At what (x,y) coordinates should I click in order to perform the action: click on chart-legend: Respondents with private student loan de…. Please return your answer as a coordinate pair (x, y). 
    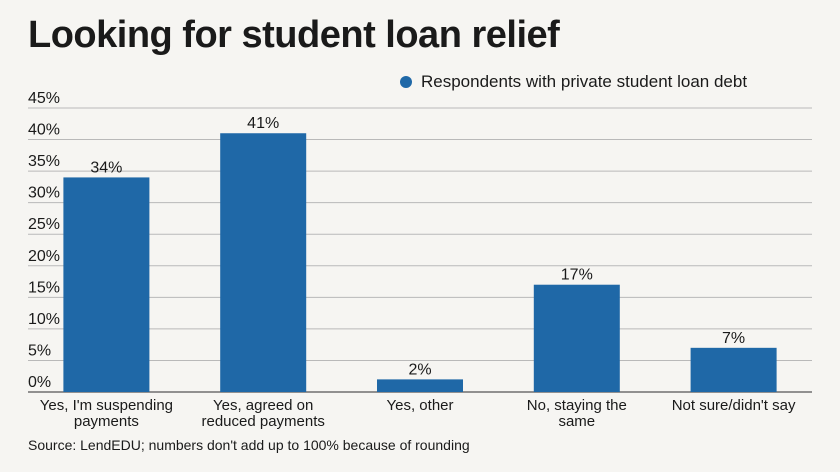
    Looking at the image, I should click on (573, 82).